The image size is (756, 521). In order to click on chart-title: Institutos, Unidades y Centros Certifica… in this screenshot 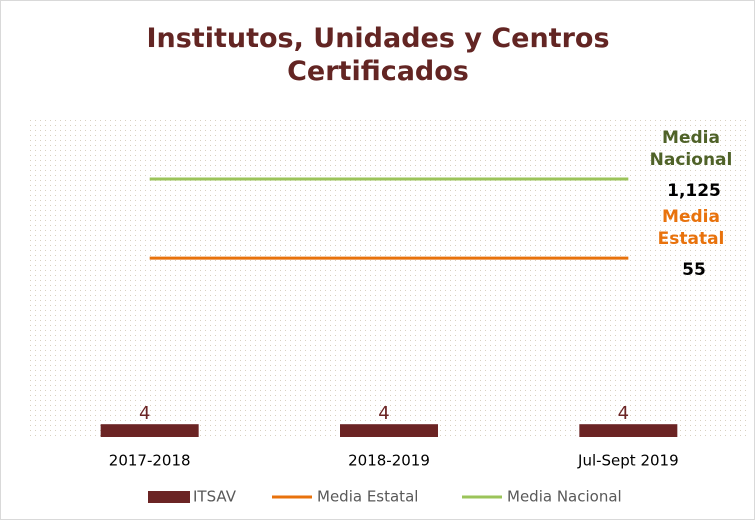, I will do `click(378, 55)`.